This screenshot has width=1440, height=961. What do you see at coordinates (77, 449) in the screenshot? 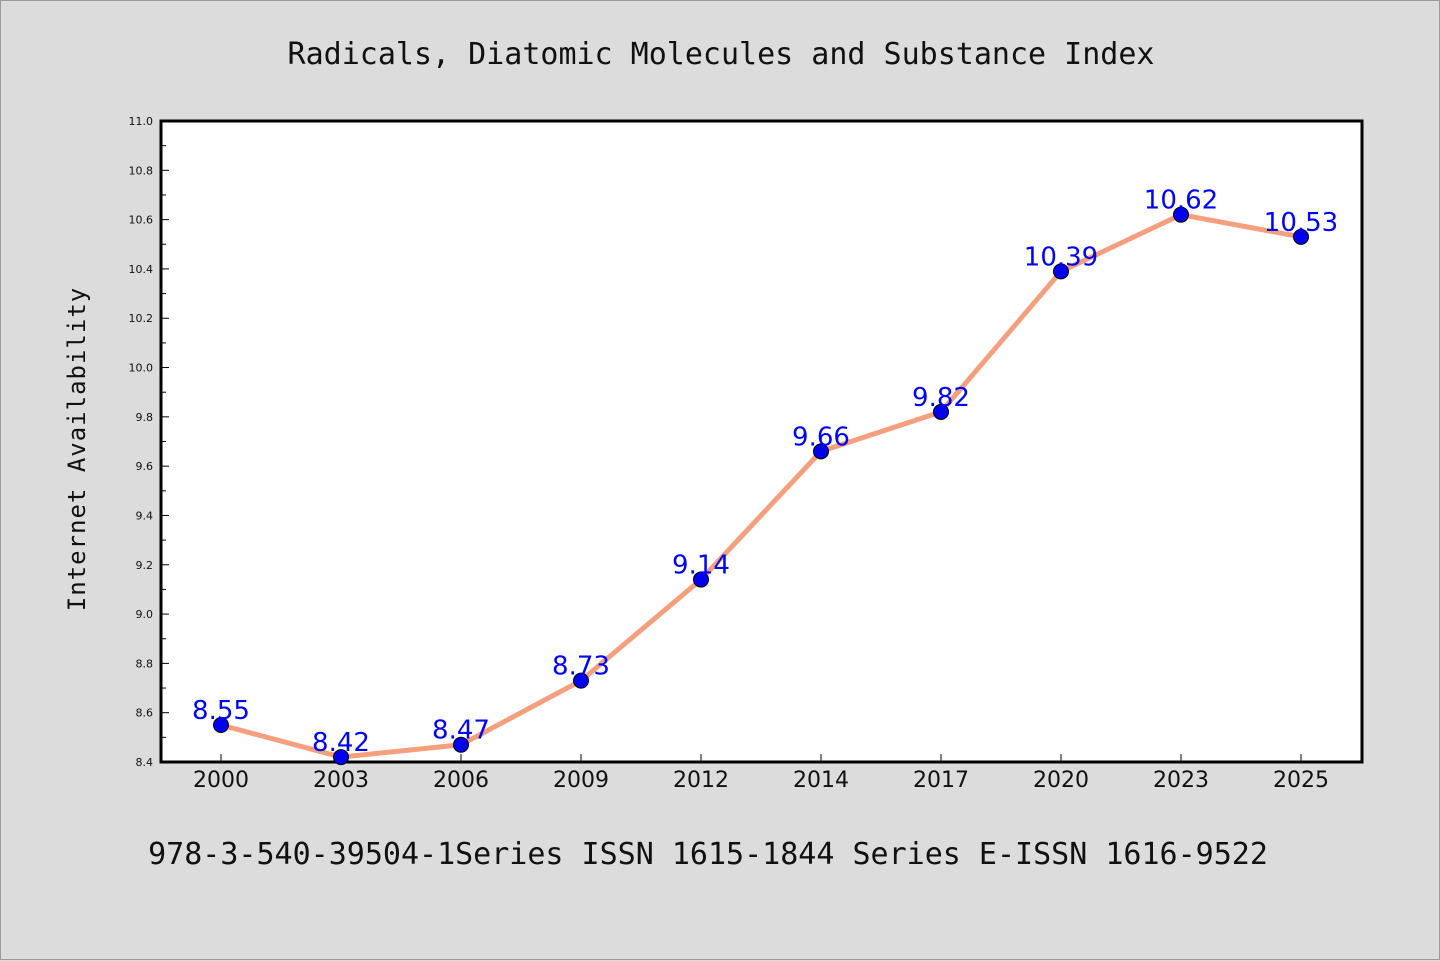
I see `y-axis-label: Internet Availability` at bounding box center [77, 449].